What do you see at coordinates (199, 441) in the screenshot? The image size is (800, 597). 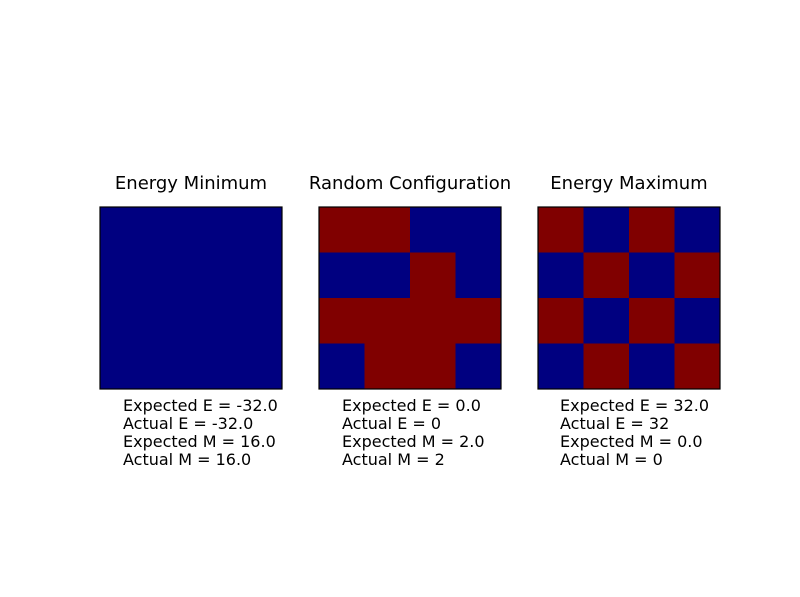 I see `expected-magnetization-label: Expected M = 16.0` at bounding box center [199, 441].